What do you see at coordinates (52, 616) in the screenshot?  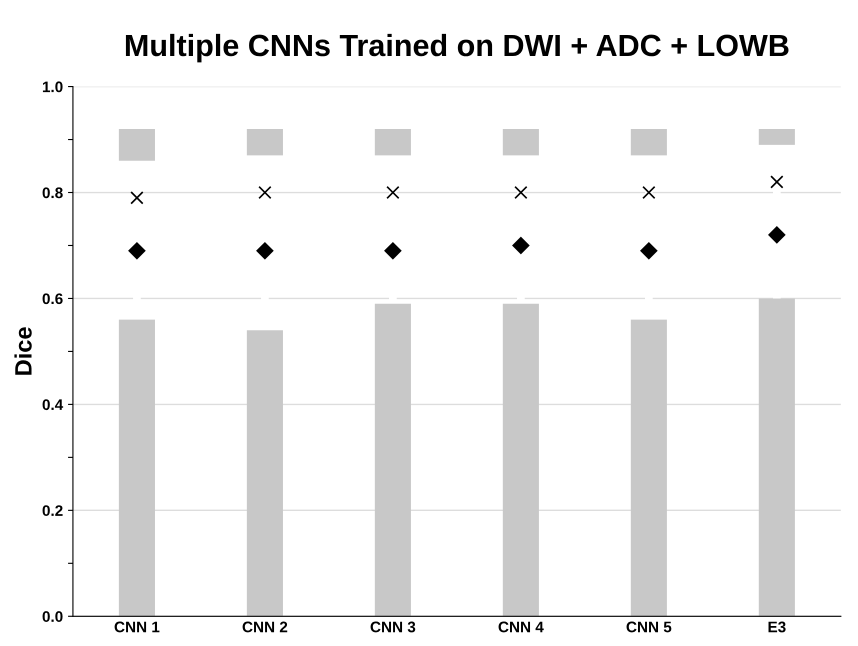 I see `y-tick-label: 0.0` at bounding box center [52, 616].